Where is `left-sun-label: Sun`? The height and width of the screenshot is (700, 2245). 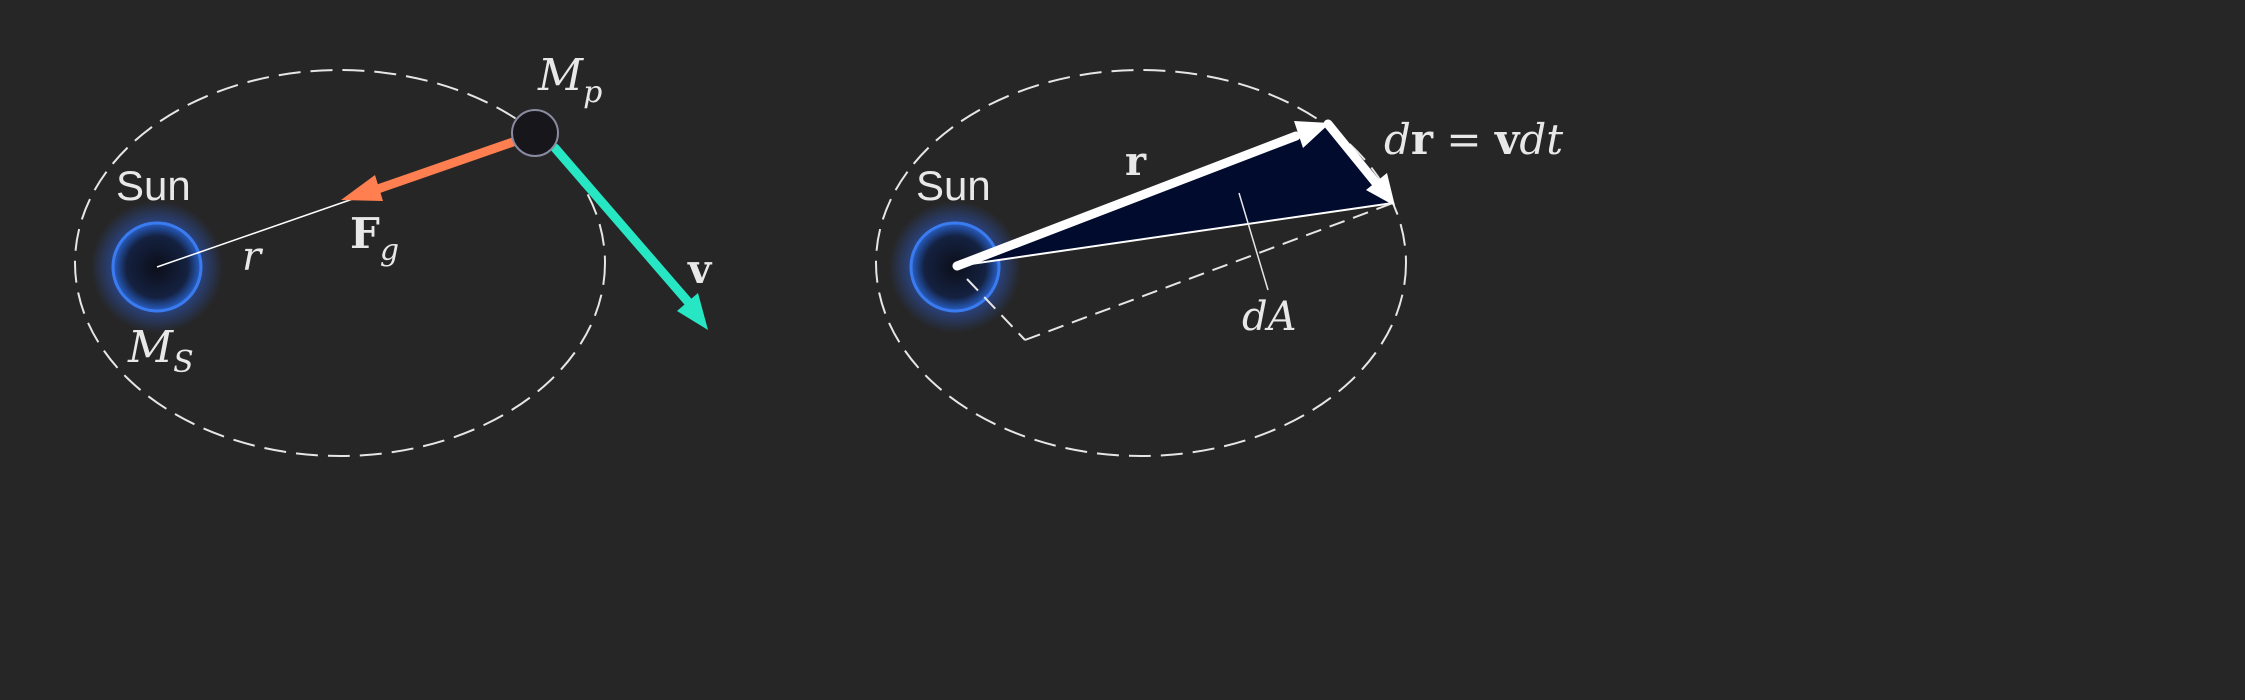 left-sun-label: Sun is located at coordinates (153, 185).